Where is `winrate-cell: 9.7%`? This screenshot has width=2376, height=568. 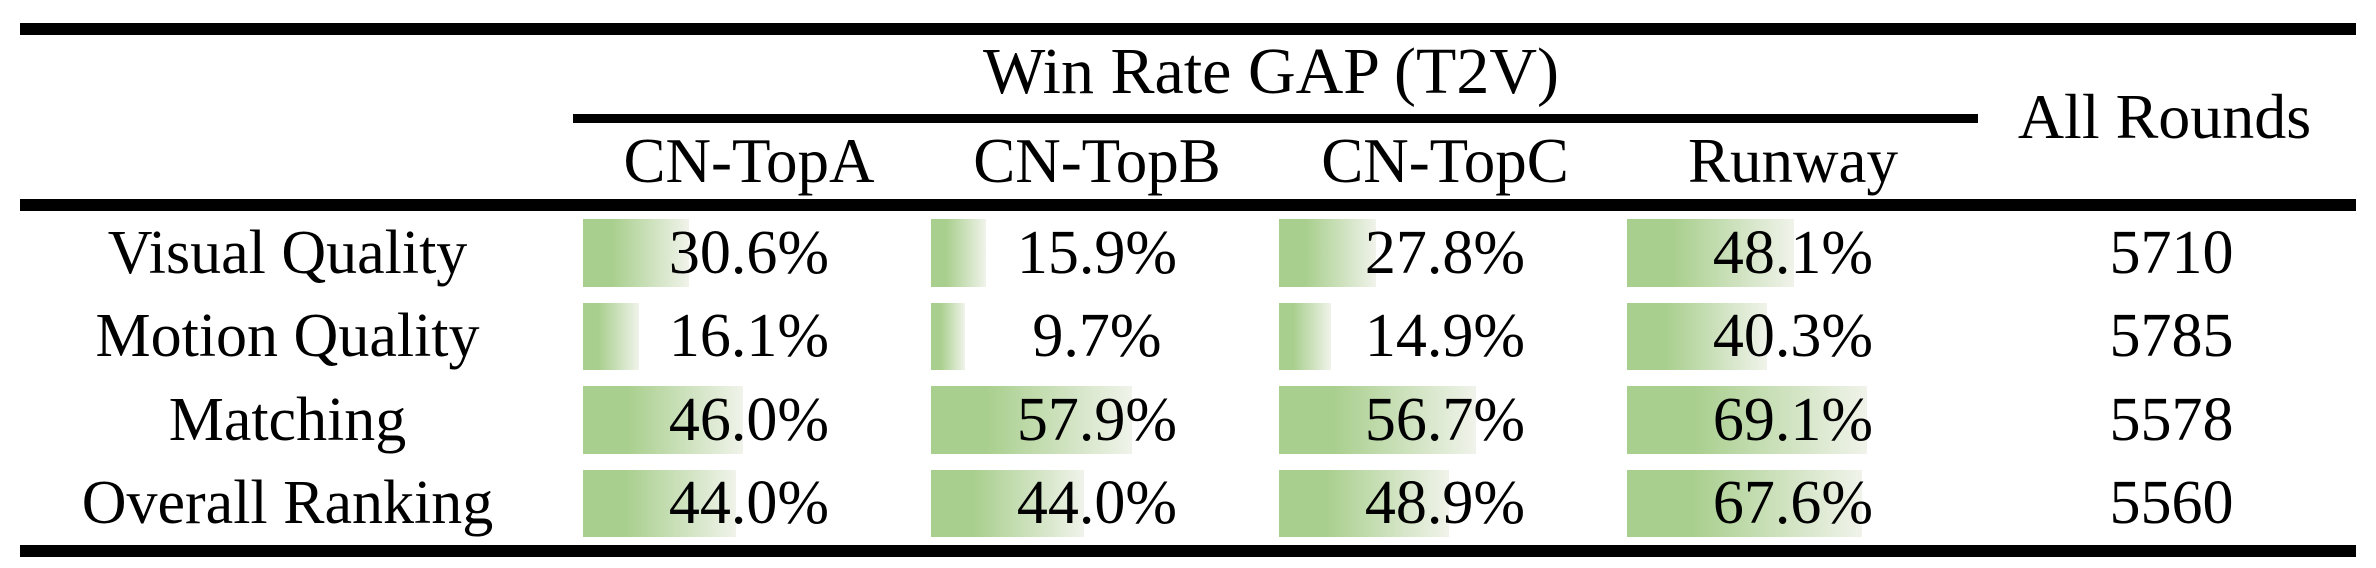 winrate-cell: 9.7% is located at coordinates (1097, 337).